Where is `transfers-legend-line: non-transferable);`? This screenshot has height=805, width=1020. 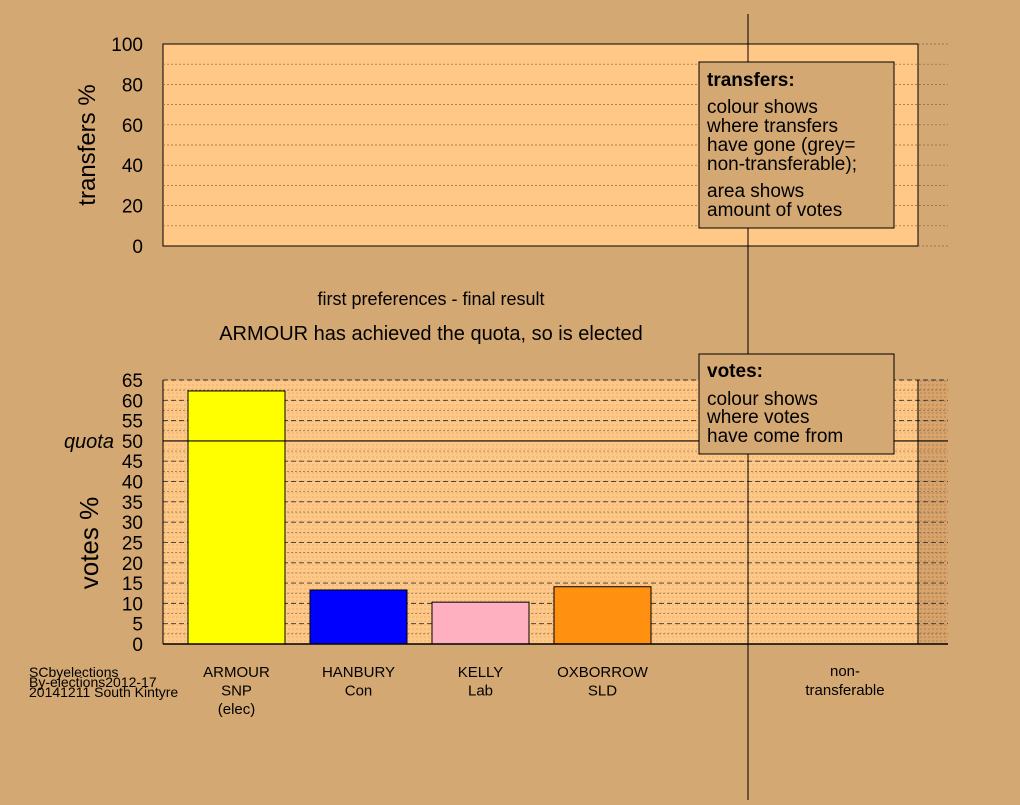
transfers-legend-line: non-transferable); is located at coordinates (782, 164).